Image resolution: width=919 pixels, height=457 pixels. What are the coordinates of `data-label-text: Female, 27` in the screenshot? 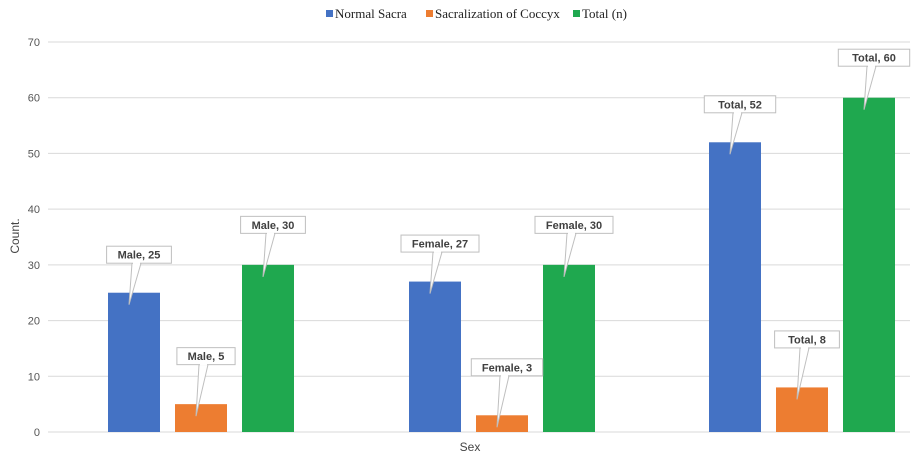 It's located at (440, 245).